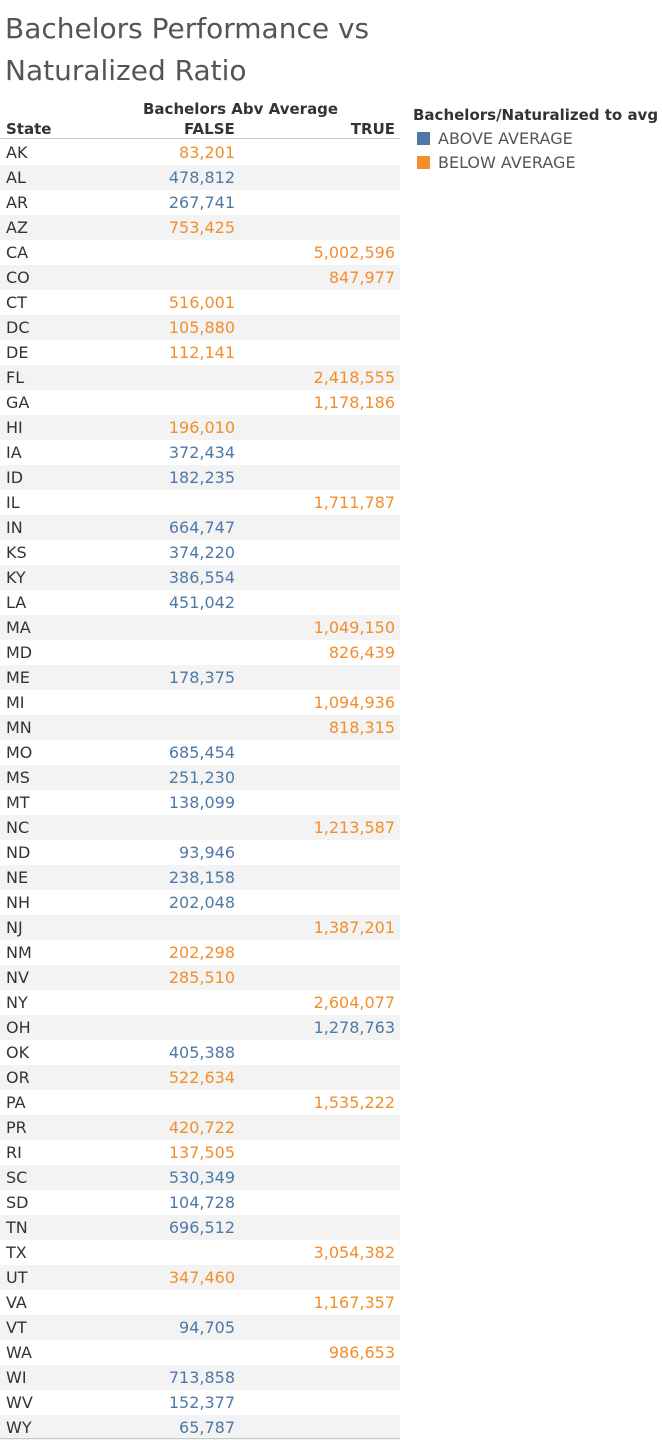 The width and height of the screenshot is (662, 1440). I want to click on value-mark: 374,220, so click(201, 552).